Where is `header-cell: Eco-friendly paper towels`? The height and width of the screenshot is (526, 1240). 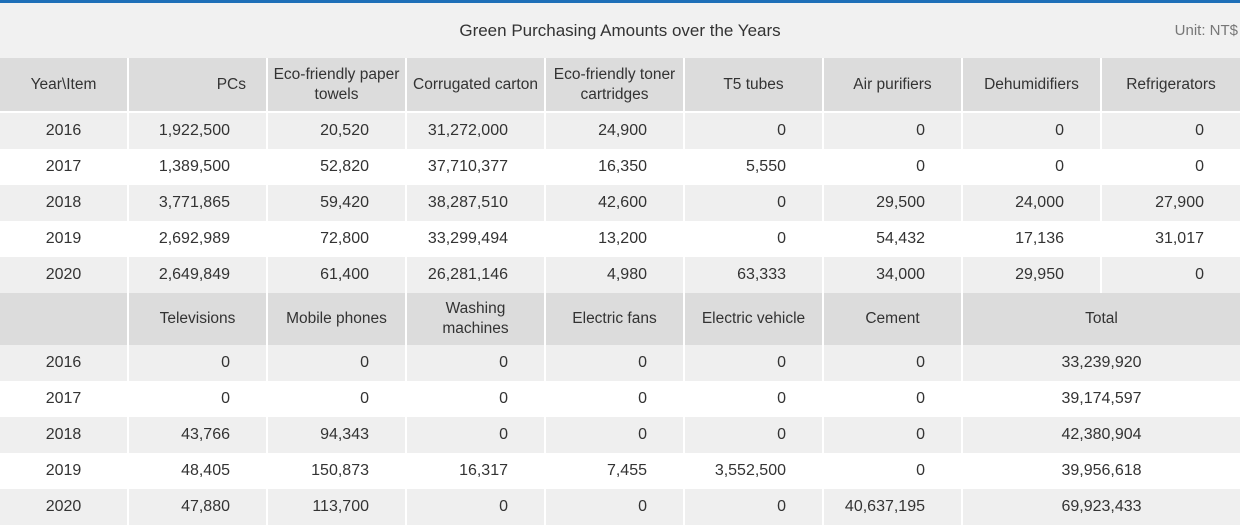
header-cell: Eco-friendly paper towels is located at coordinates (337, 85).